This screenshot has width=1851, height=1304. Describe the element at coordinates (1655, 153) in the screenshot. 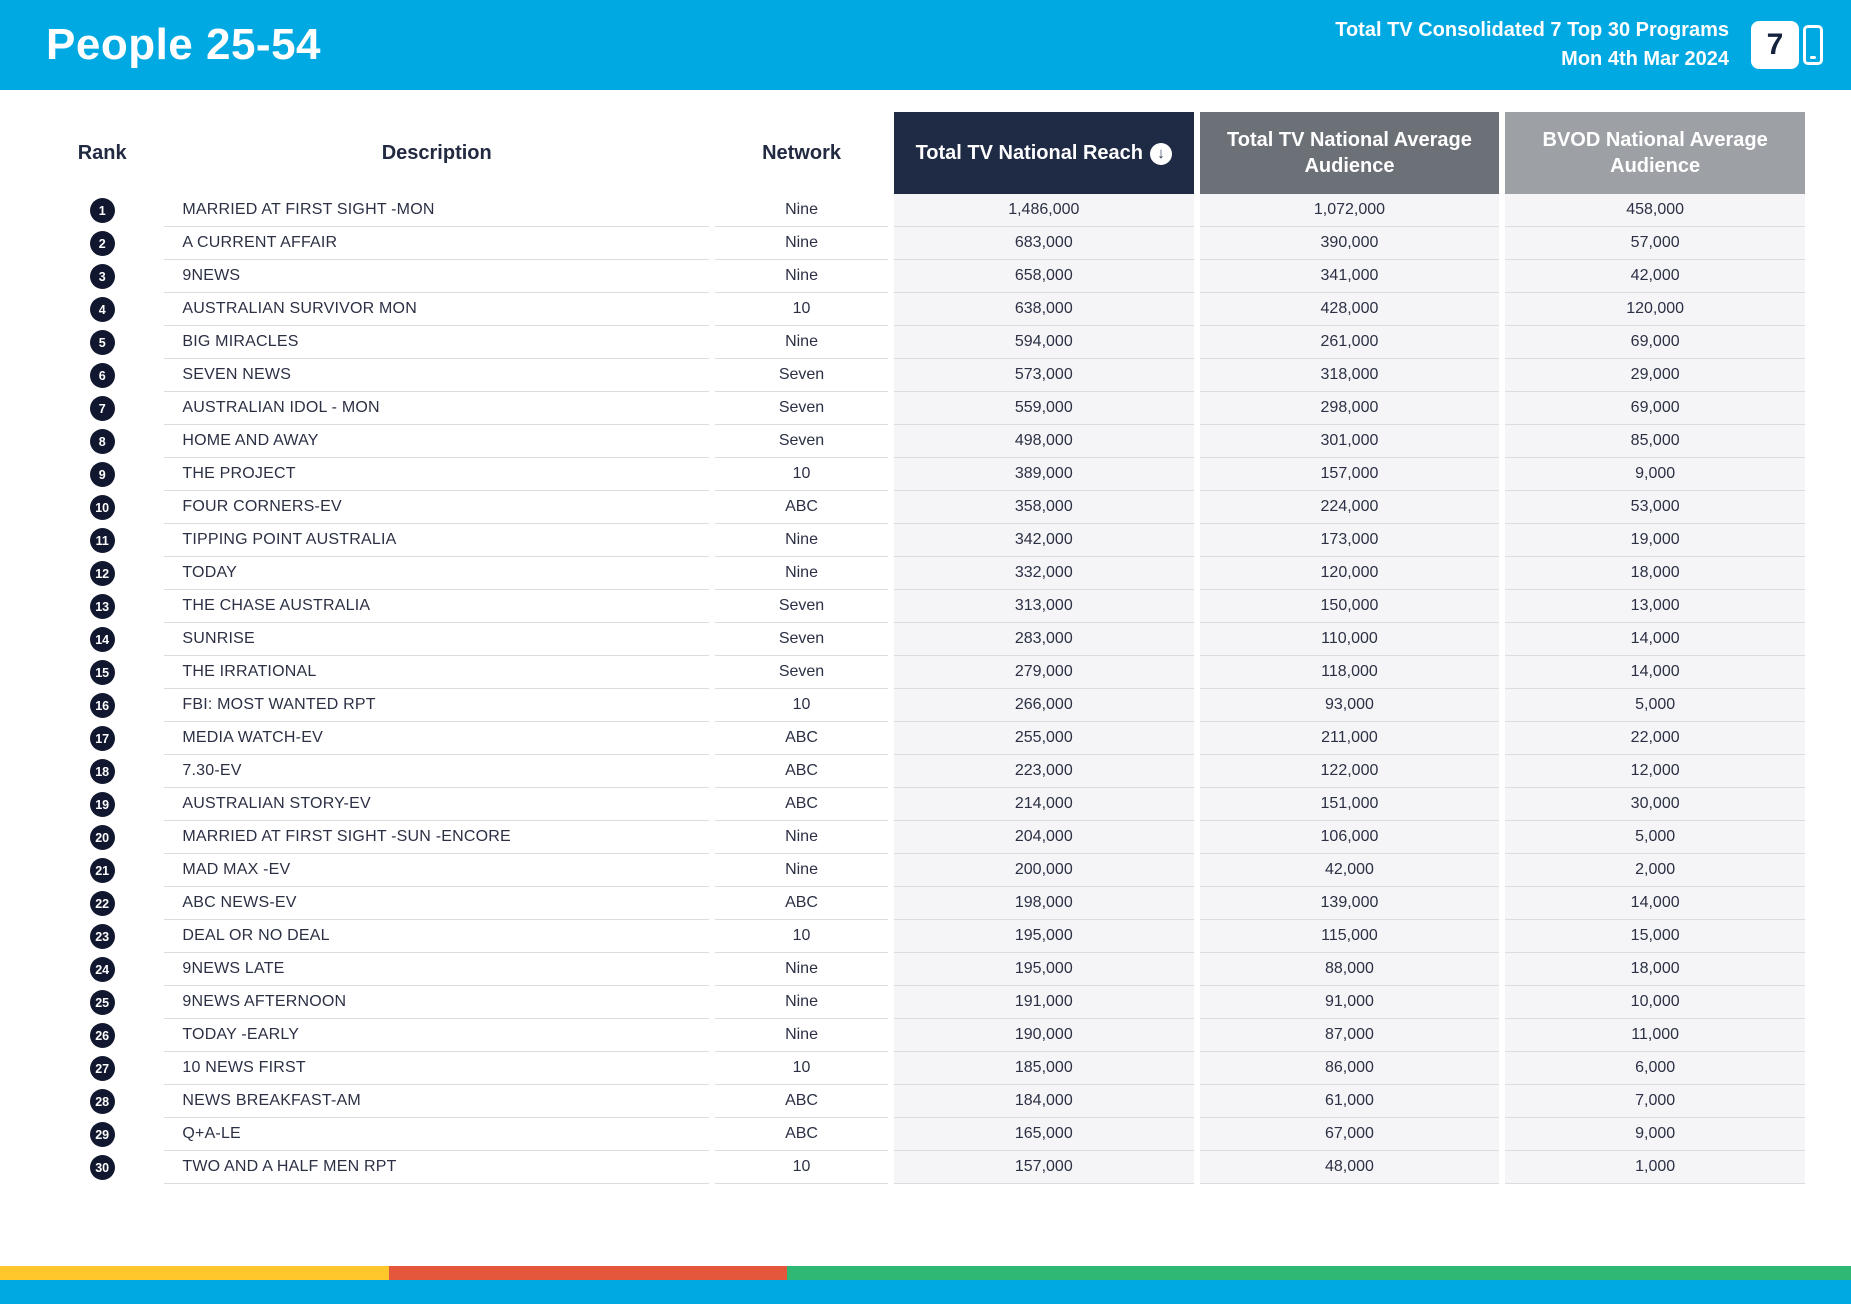

I see `column-header-bvod-audience: BVOD National Average Audience` at that location.